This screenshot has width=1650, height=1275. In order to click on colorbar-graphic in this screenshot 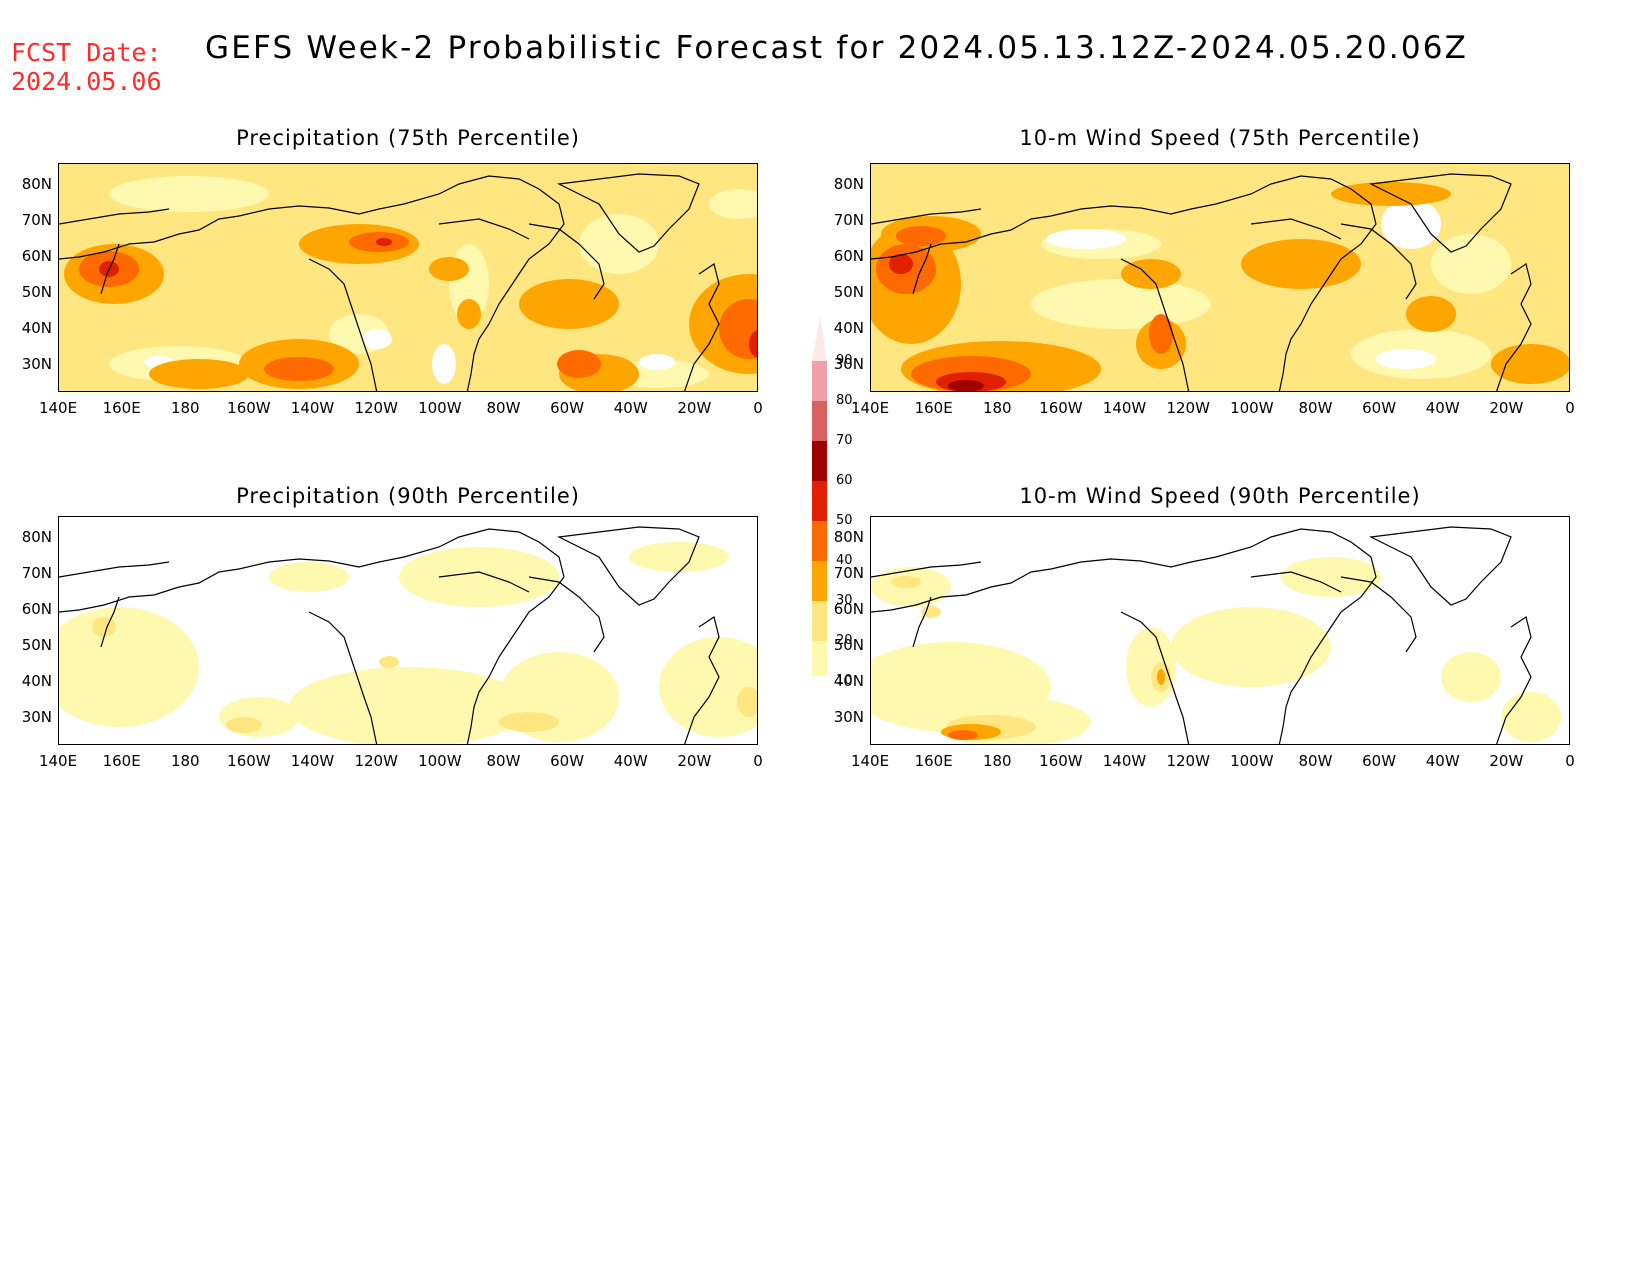, I will do `click(819, 519)`.